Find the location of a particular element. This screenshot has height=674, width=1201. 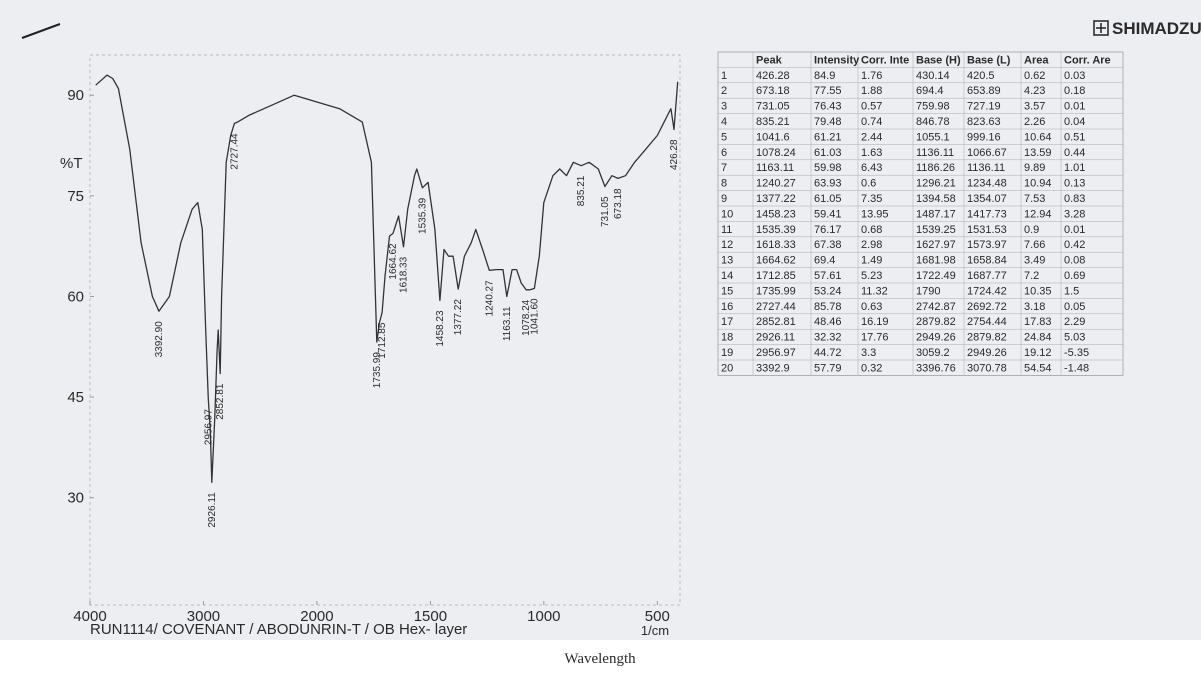

table-cell: 67.38 is located at coordinates (828, 245).